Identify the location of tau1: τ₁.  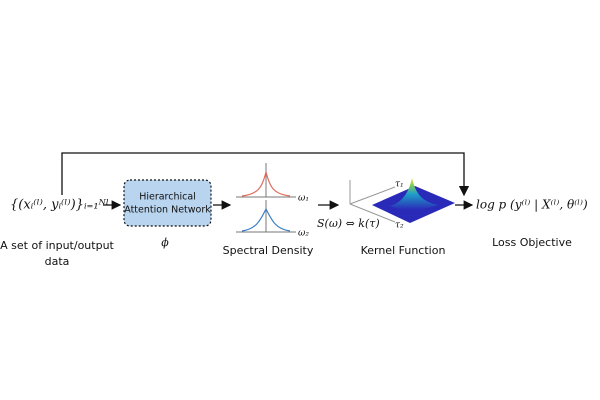
(399, 185).